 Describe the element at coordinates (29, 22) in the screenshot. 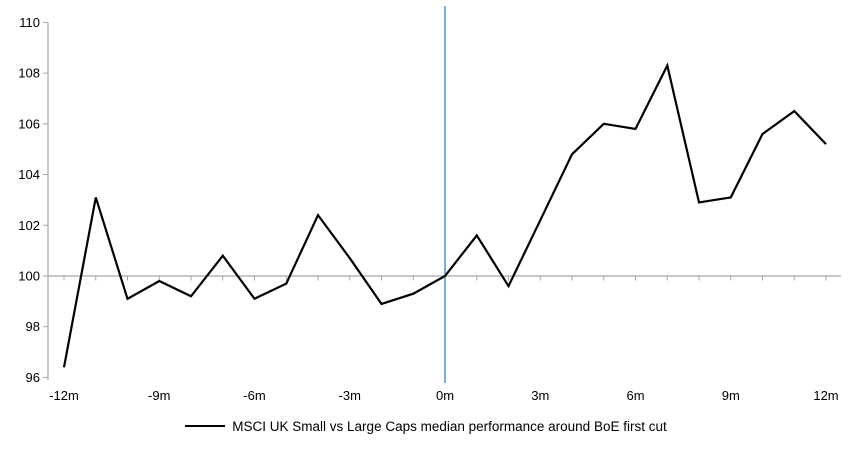

I see `y-tick-label: 110` at that location.